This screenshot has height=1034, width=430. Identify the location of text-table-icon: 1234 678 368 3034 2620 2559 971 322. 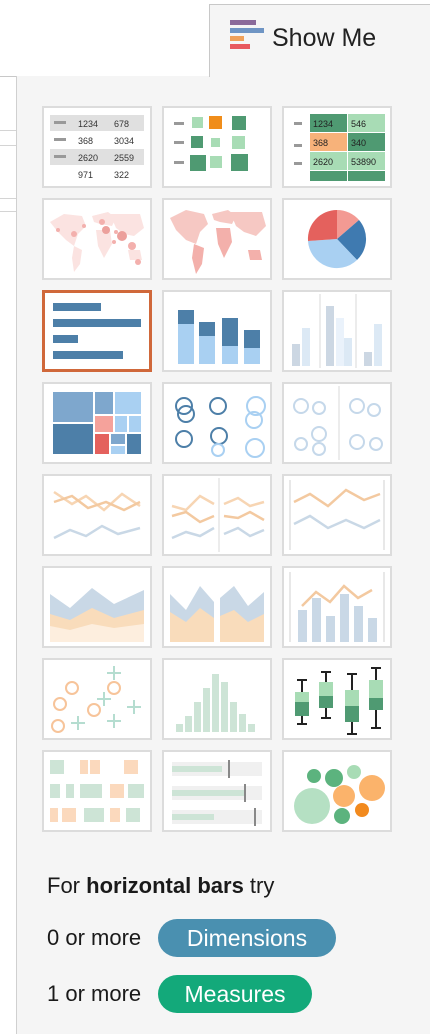
(97, 147).